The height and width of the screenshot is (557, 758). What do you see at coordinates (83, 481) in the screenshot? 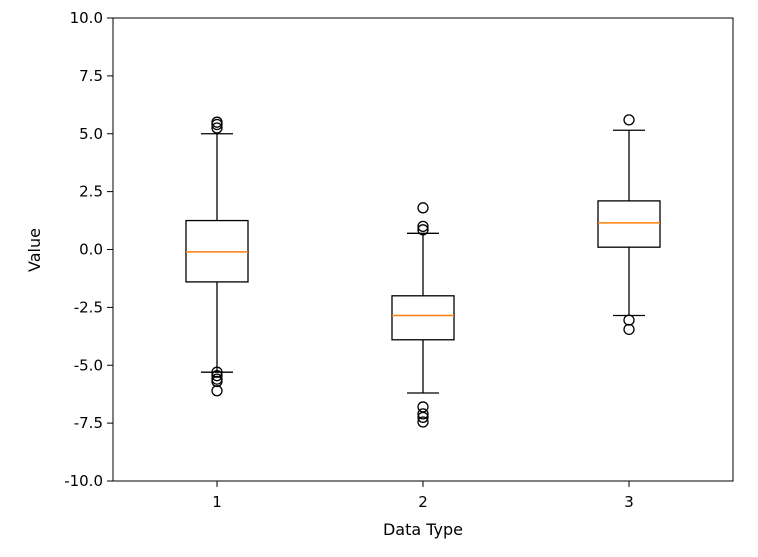
I see `y-tick-label: -10.0` at bounding box center [83, 481].